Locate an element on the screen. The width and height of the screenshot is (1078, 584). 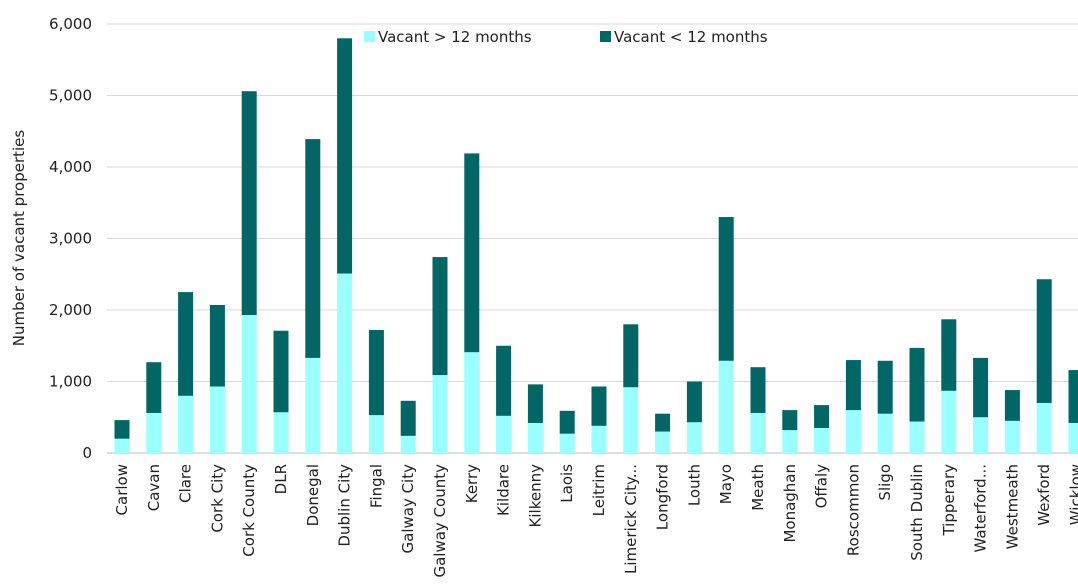
x-category-label: Westmeath is located at coordinates (1012, 506).